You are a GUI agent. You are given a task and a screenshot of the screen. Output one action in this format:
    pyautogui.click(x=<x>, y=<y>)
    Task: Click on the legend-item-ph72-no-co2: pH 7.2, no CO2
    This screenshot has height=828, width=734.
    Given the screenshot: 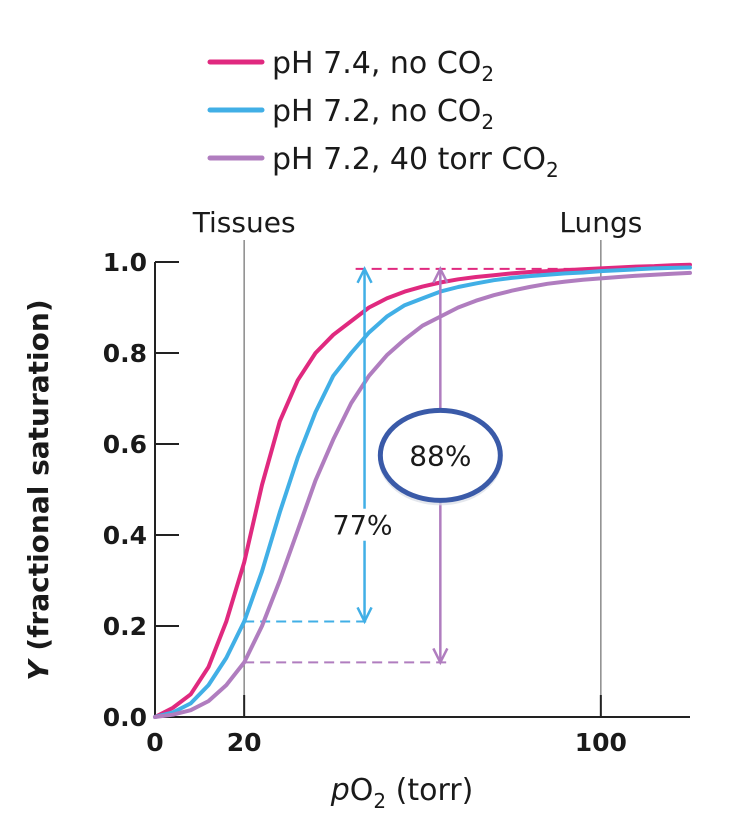 What is the action you would take?
    pyautogui.click(x=350, y=114)
    